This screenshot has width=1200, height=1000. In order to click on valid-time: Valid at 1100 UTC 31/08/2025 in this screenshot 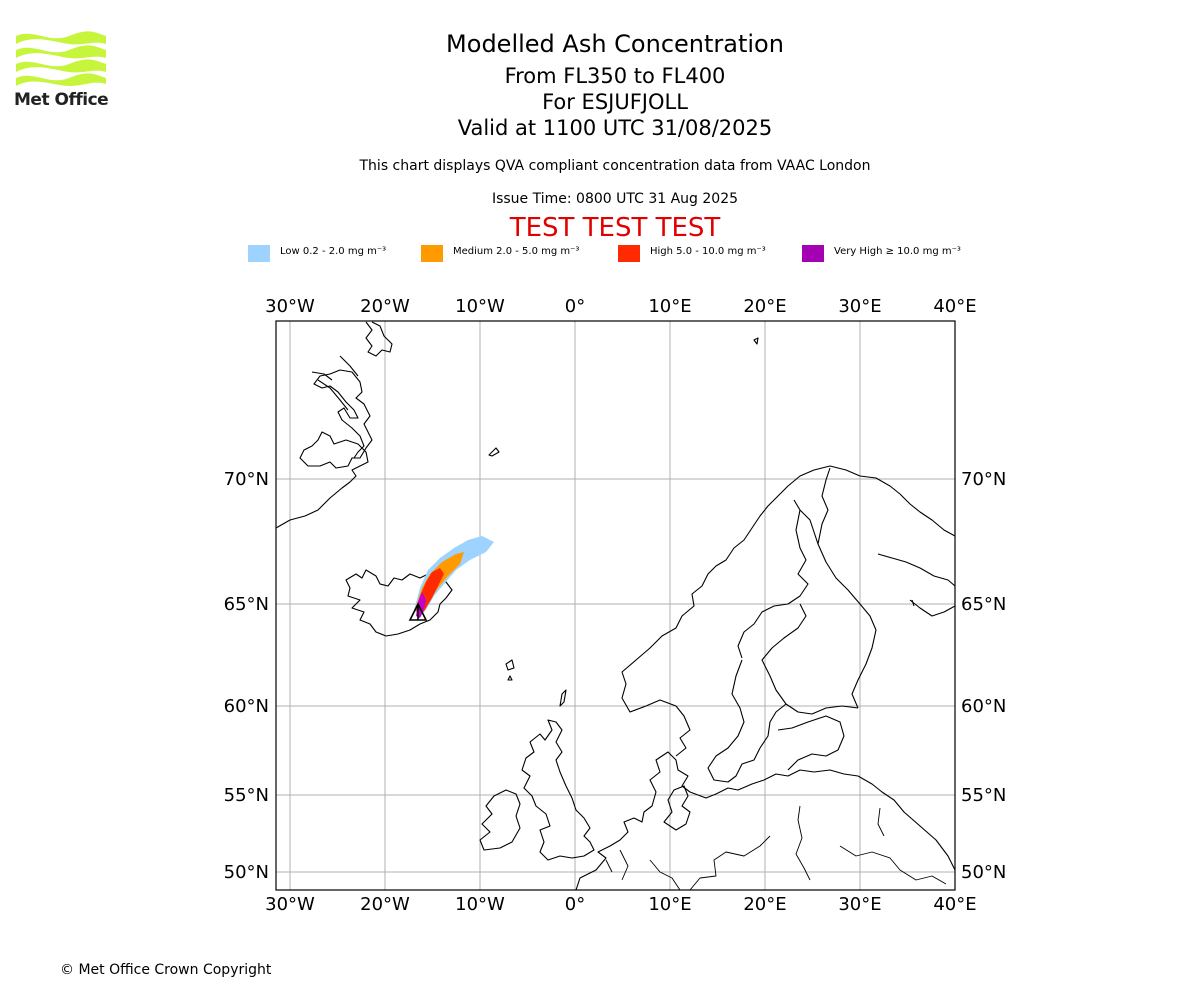, I will do `click(615, 128)`.